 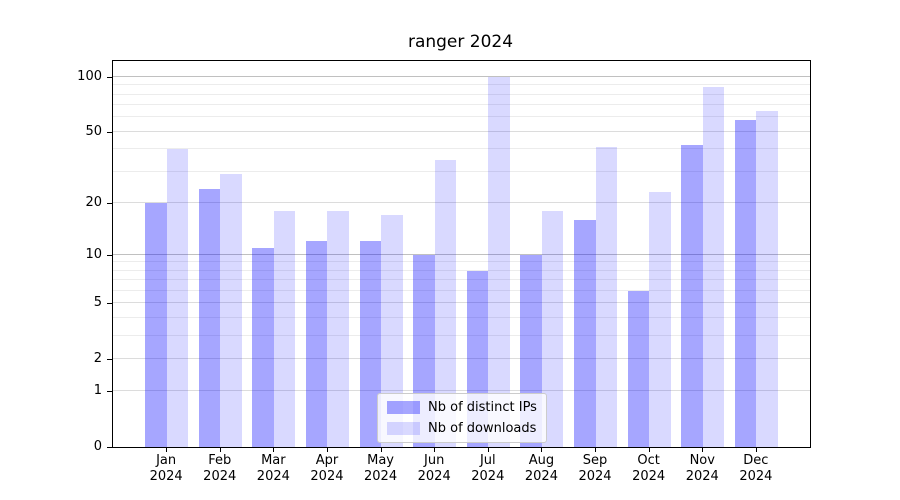 What do you see at coordinates (93, 254) in the screenshot?
I see `y-tick-label: 10` at bounding box center [93, 254].